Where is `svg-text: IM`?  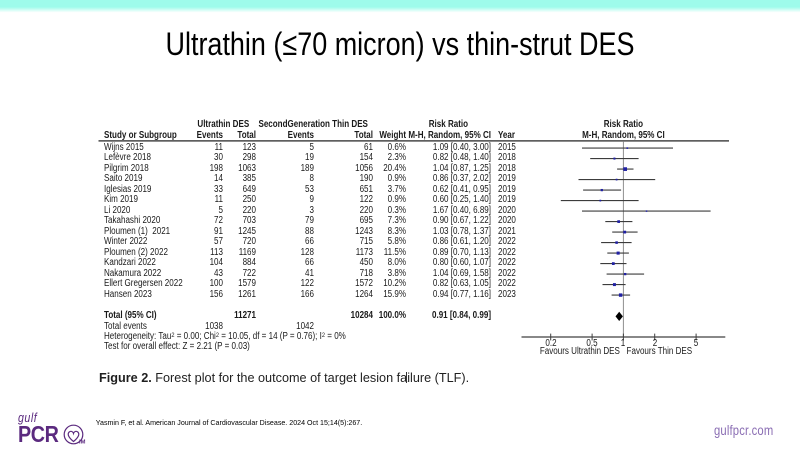
svg-text: IM is located at coordinates (82, 443).